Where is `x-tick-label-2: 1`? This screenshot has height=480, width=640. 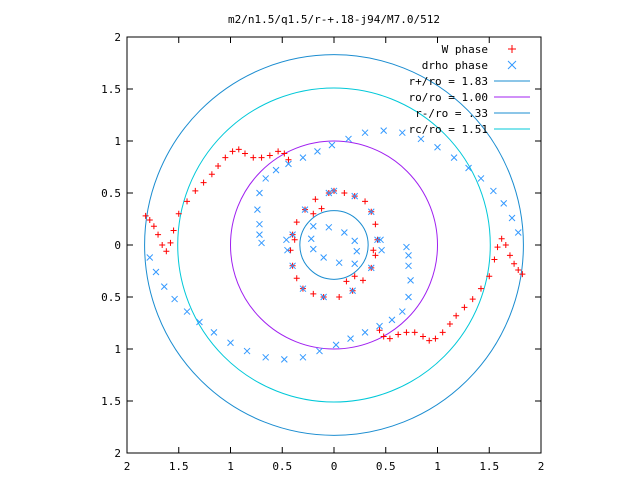 x-tick-label-2: 1 is located at coordinates (230, 466).